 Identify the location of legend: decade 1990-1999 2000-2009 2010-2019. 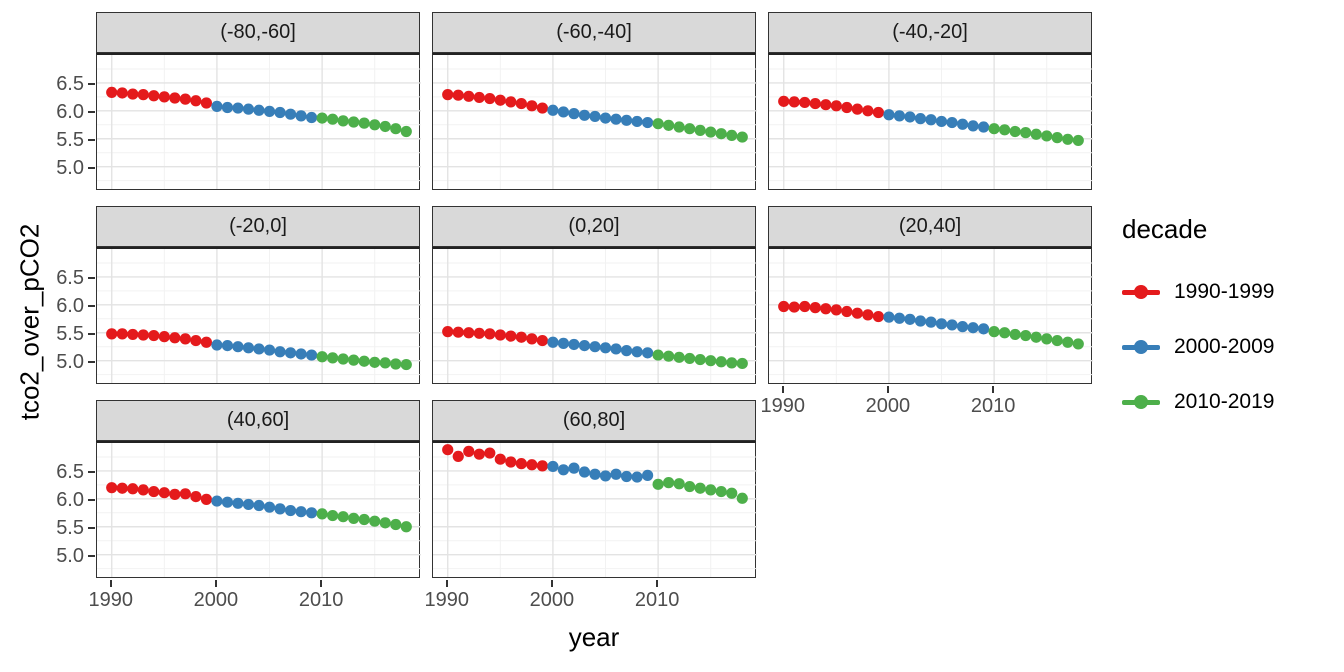
(1198, 329).